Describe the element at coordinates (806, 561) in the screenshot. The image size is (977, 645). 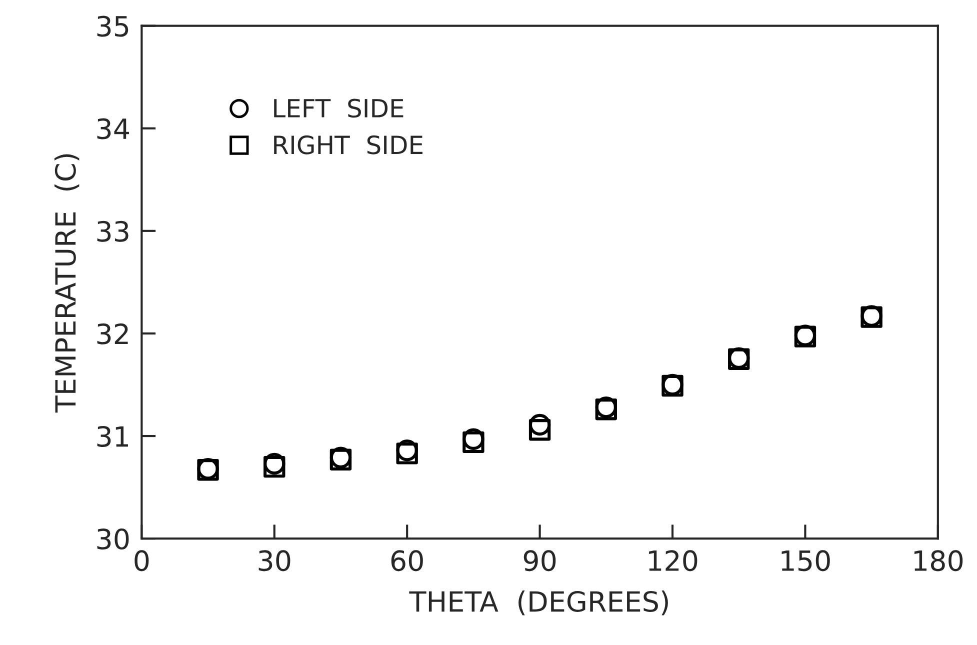
I see `x-tick-label: 150` at that location.